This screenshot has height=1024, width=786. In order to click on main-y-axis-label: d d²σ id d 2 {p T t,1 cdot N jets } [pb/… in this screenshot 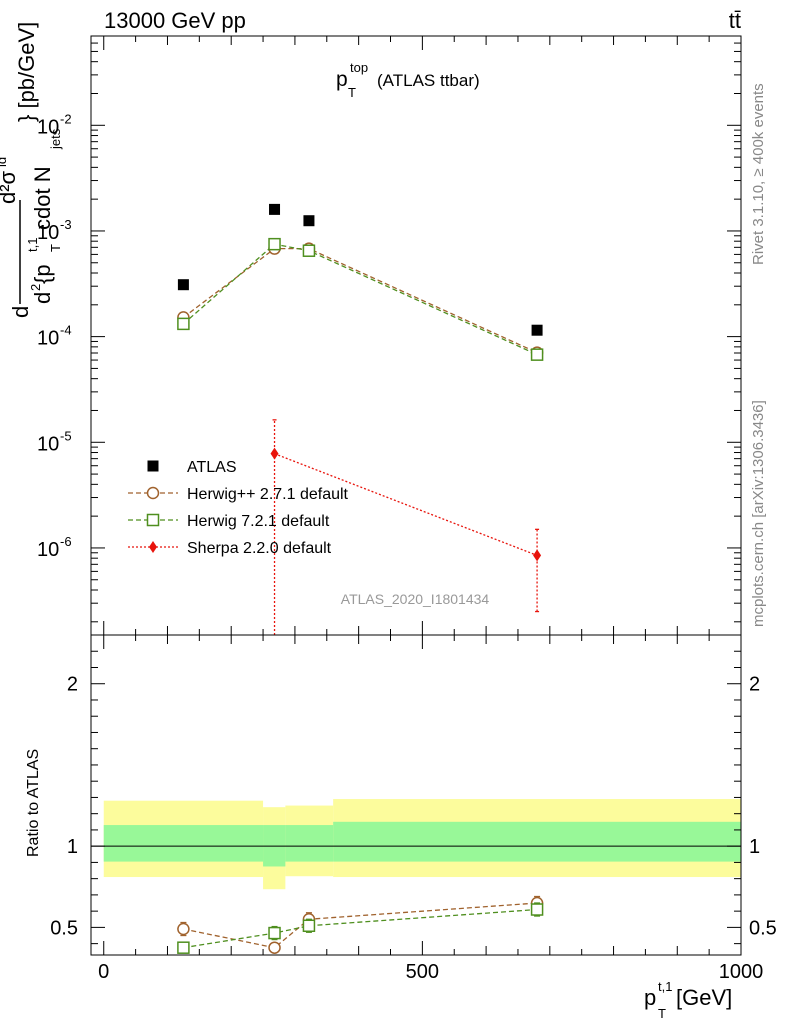, I will do `click(31, 170)`.